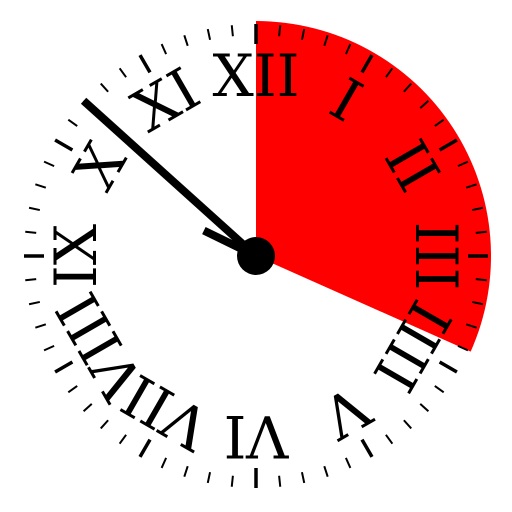  Describe the element at coordinates (255, 76) in the screenshot. I see `numeral-12: XII` at that location.